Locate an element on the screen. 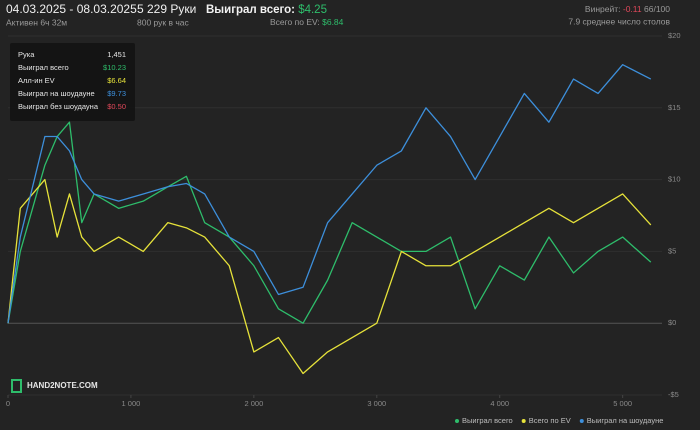  logo: HAND2NOTE.COM is located at coordinates (62, 385).